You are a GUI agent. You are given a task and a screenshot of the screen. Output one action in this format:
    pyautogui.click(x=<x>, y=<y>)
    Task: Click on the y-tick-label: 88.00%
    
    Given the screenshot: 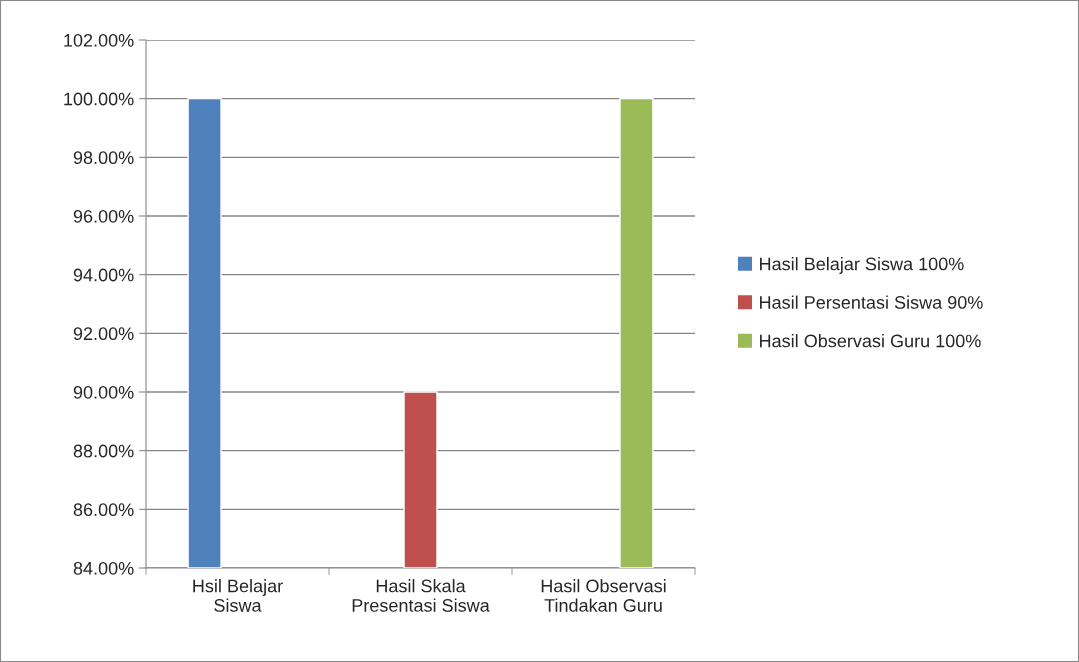 What is the action you would take?
    pyautogui.click(x=103, y=451)
    